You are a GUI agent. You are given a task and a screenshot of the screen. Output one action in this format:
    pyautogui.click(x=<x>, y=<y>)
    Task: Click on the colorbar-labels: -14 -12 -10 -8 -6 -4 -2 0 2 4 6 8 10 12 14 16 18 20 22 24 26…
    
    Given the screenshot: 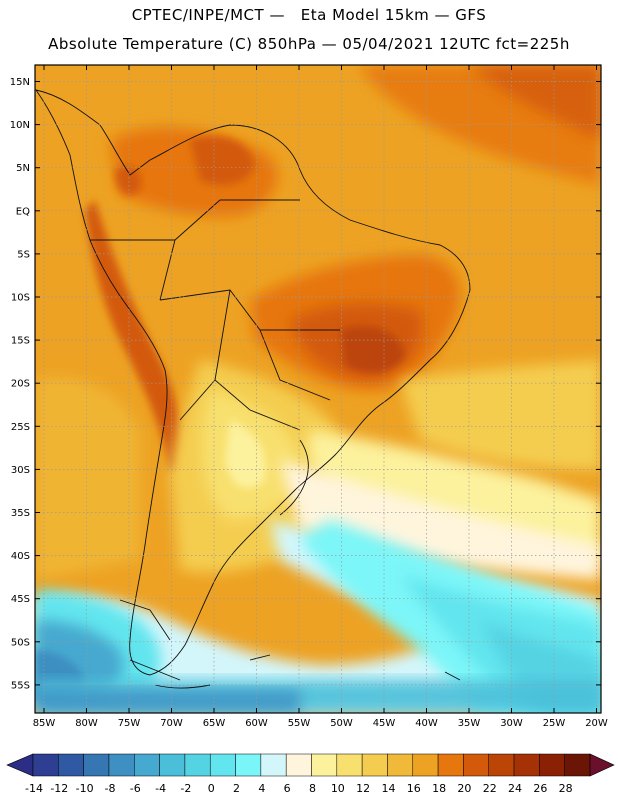 What is the action you would take?
    pyautogui.click(x=299, y=788)
    